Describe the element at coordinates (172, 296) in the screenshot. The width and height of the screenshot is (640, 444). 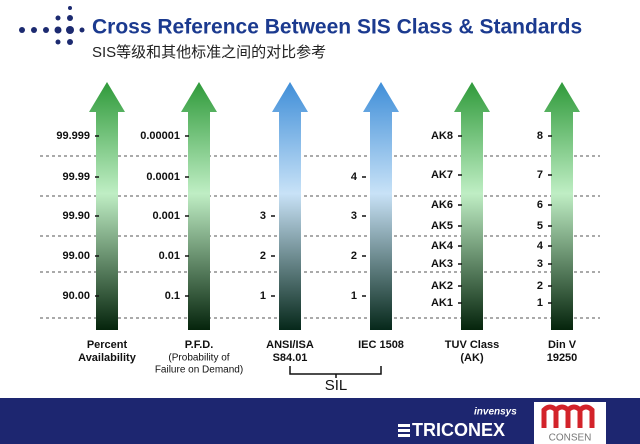
I see `level-label: 0.1` at that location.